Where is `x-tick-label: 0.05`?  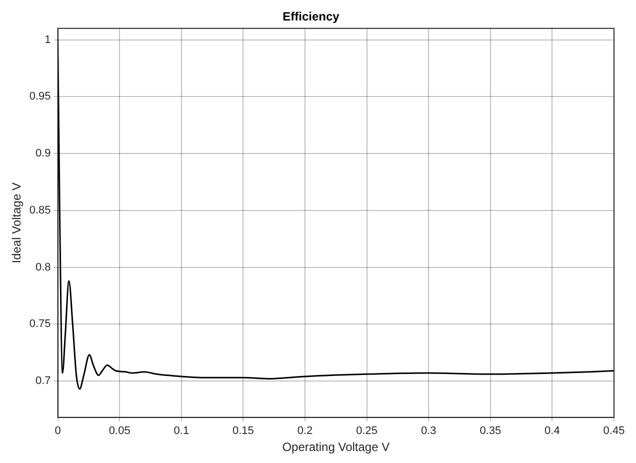
x-tick-label: 0.05 is located at coordinates (119, 431).